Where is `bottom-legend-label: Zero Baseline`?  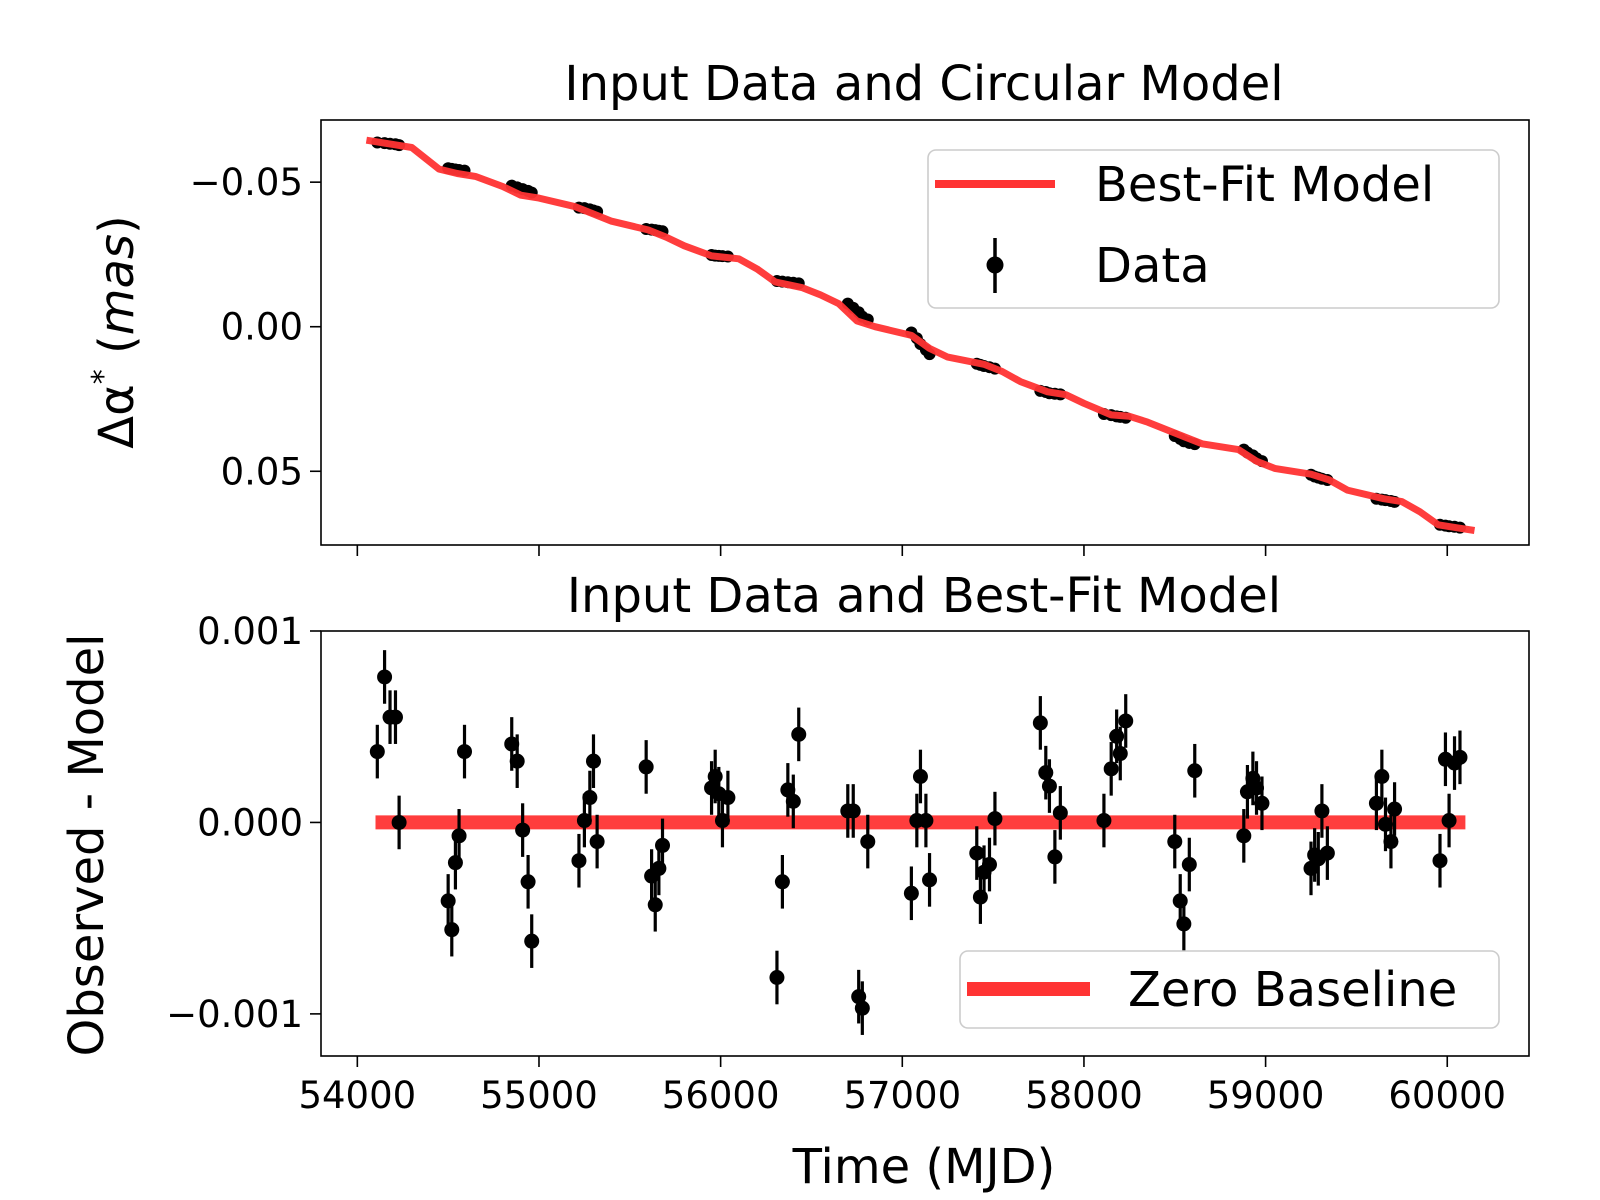
bottom-legend-label: Zero Baseline is located at coordinates (1292, 990).